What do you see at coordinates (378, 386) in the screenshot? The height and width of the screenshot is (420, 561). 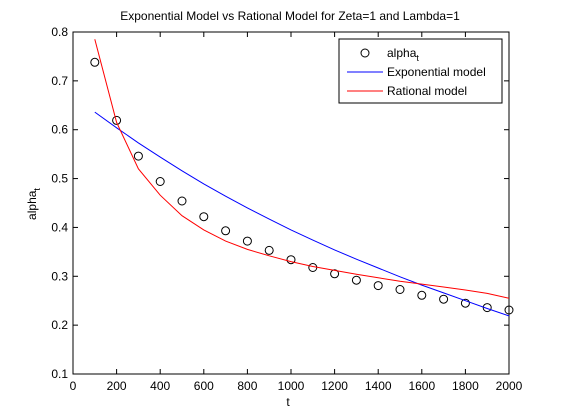 I see `x-tick-label: 1400` at bounding box center [378, 386].